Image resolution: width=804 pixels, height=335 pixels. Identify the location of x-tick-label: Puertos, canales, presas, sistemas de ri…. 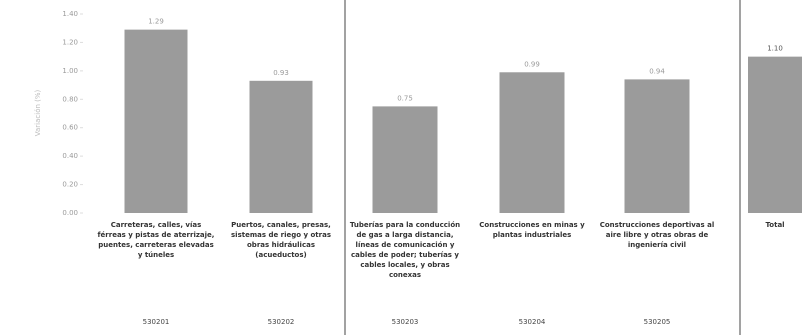
(281, 240).